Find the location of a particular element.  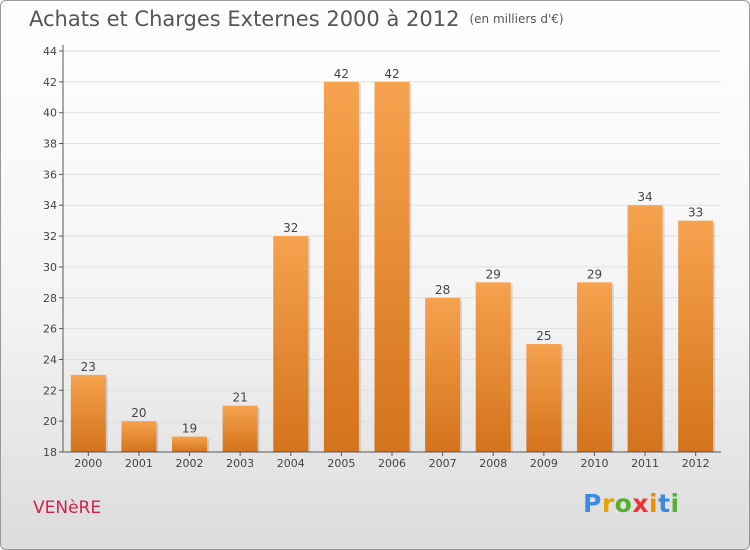

y-tick-label: 28 is located at coordinates (50, 298).